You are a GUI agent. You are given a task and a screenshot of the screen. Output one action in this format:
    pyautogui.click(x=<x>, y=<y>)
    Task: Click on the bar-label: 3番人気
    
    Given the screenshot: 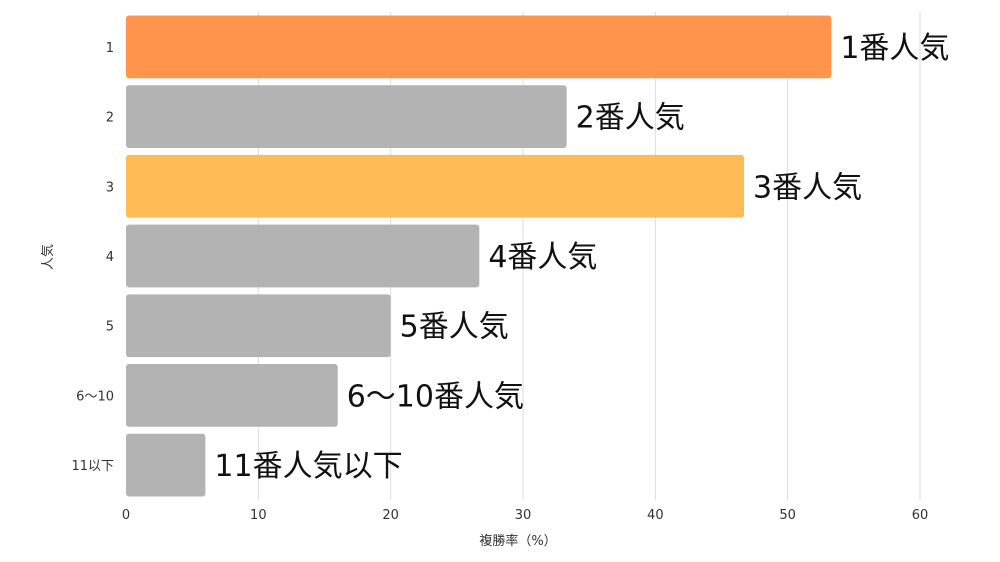 What is the action you would take?
    pyautogui.click(x=807, y=187)
    